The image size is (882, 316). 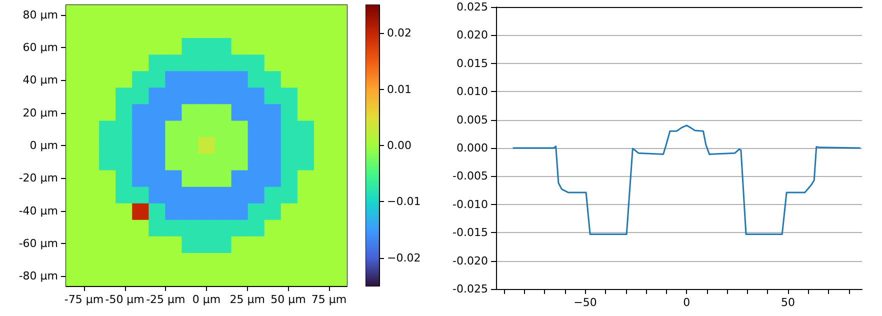 What do you see at coordinates (470, 204) in the screenshot?
I see `y-tick-label: -0.010` at bounding box center [470, 204].